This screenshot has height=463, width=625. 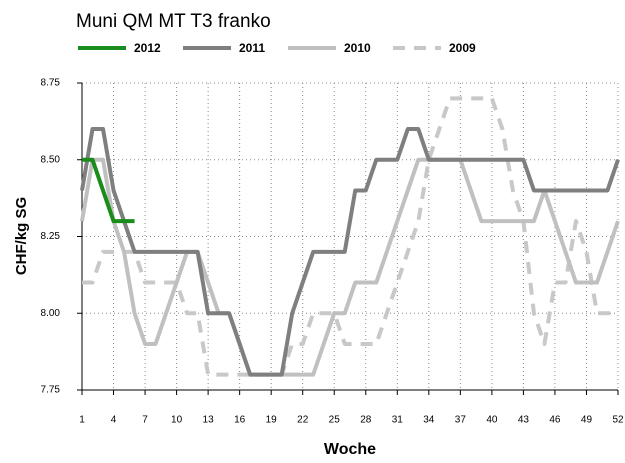 I want to click on chart-title: Muni QM MT T3 franko, so click(x=173, y=21).